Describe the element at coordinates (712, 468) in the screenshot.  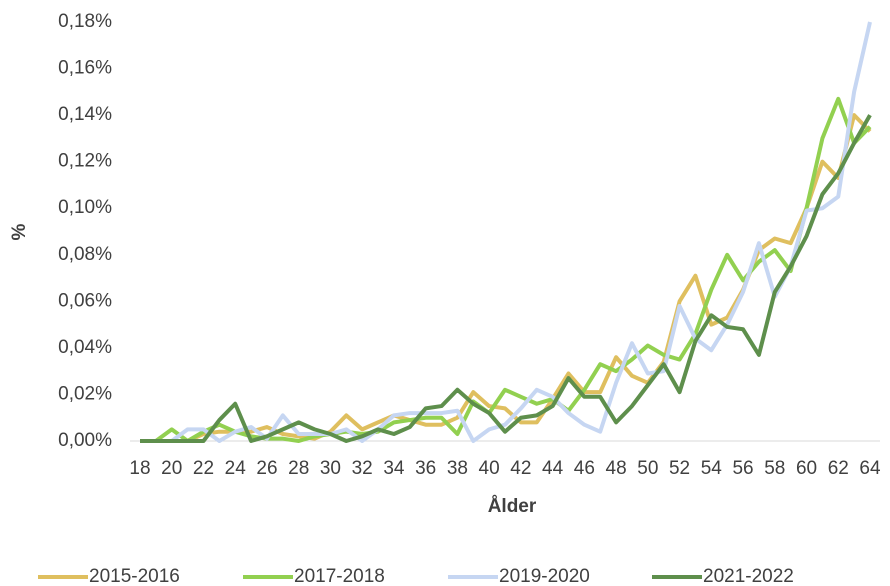
I see `x-tick-label: 54` at that location.